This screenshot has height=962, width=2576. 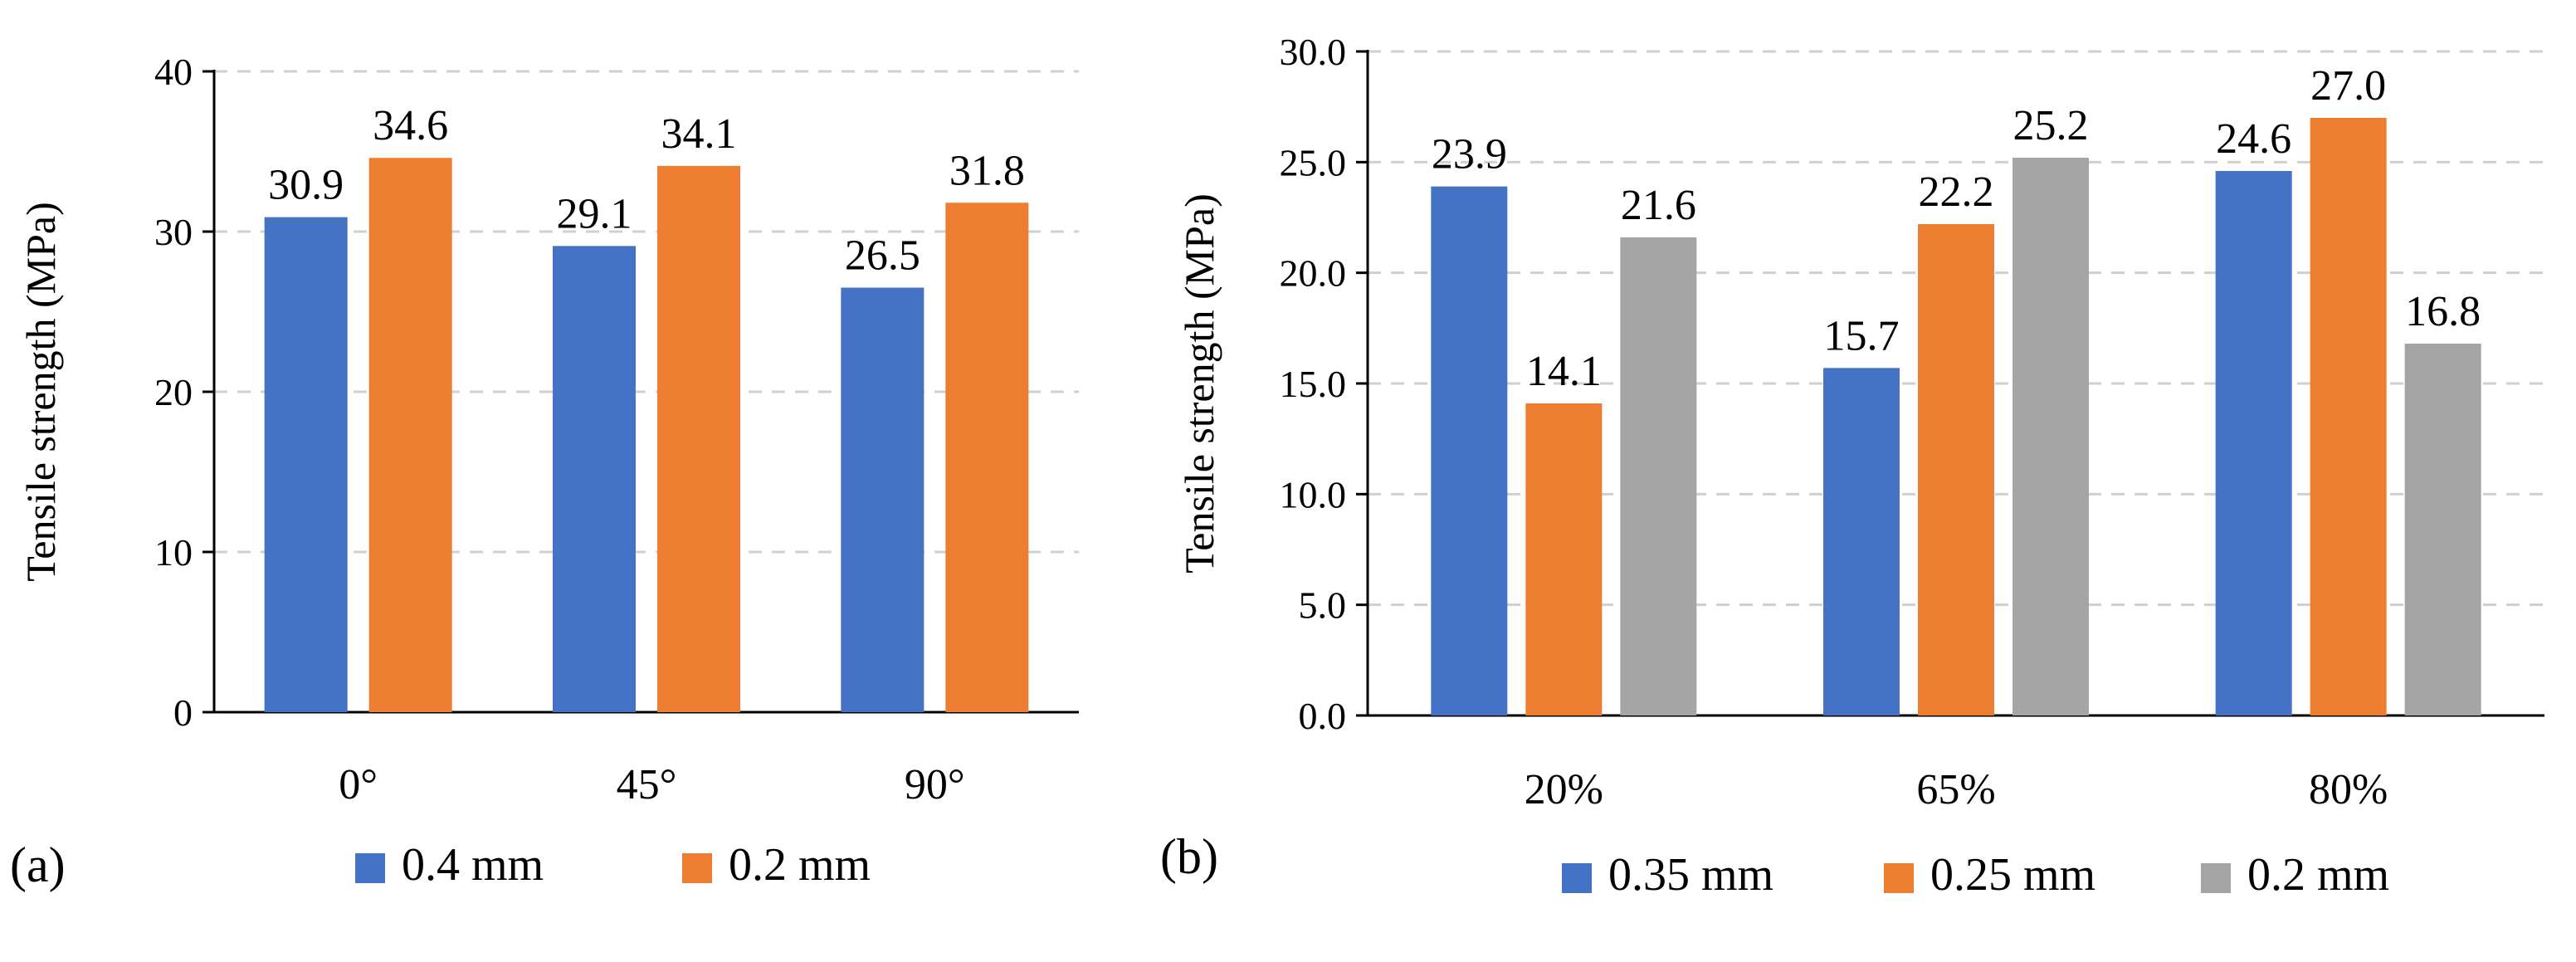 I want to click on bar-data-label: 22.2, so click(x=1957, y=192).